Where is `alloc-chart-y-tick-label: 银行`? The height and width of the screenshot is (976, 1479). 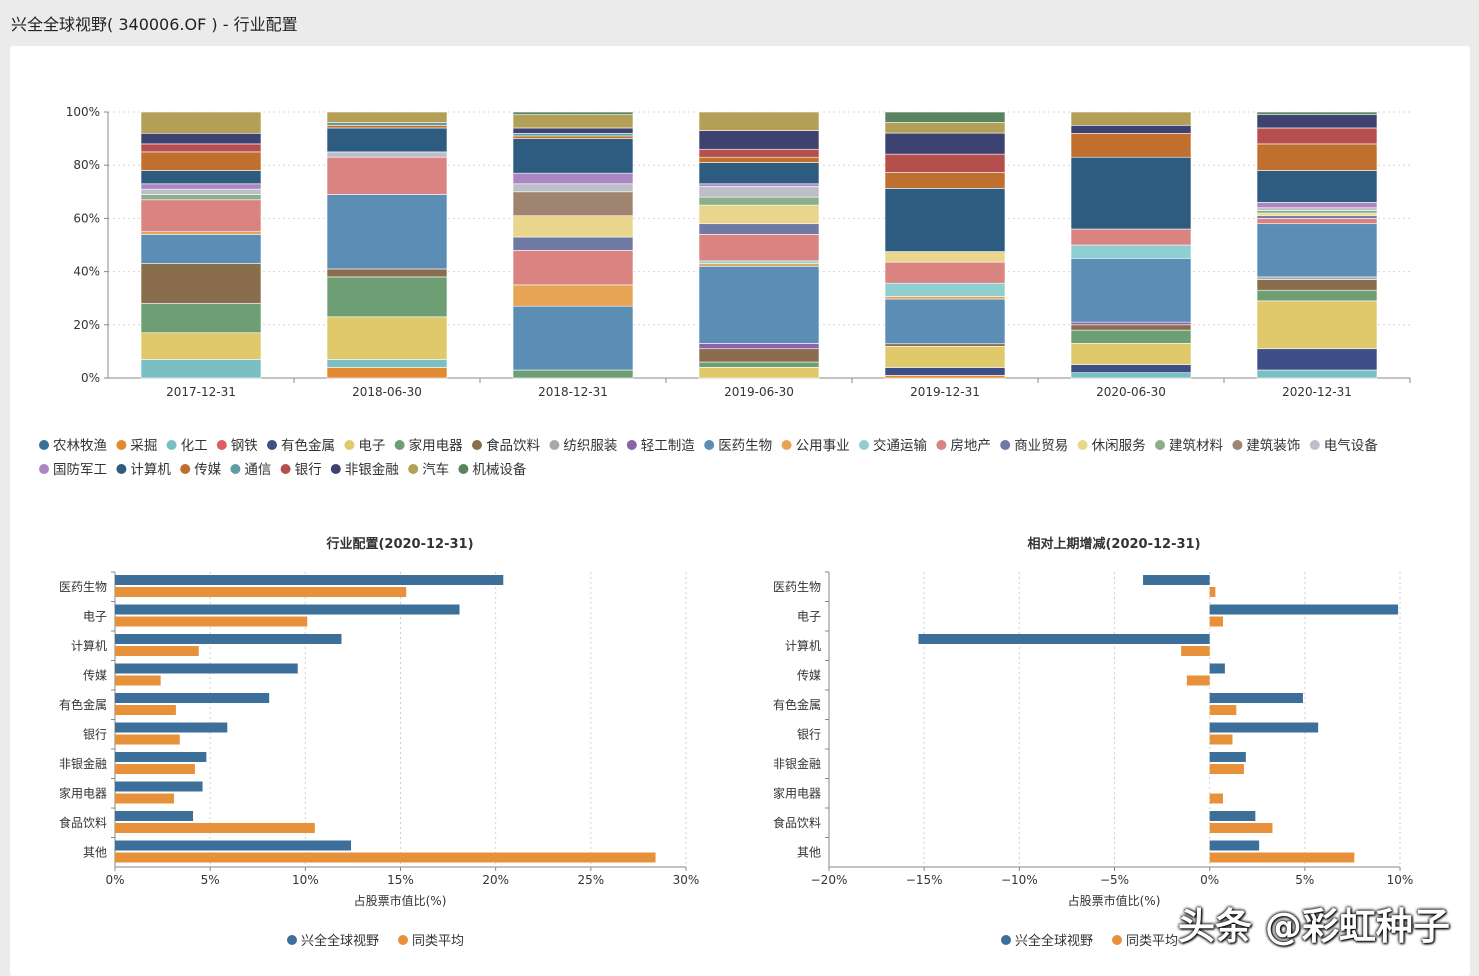
alloc-chart-y-tick-label: 银行 is located at coordinates (95, 734).